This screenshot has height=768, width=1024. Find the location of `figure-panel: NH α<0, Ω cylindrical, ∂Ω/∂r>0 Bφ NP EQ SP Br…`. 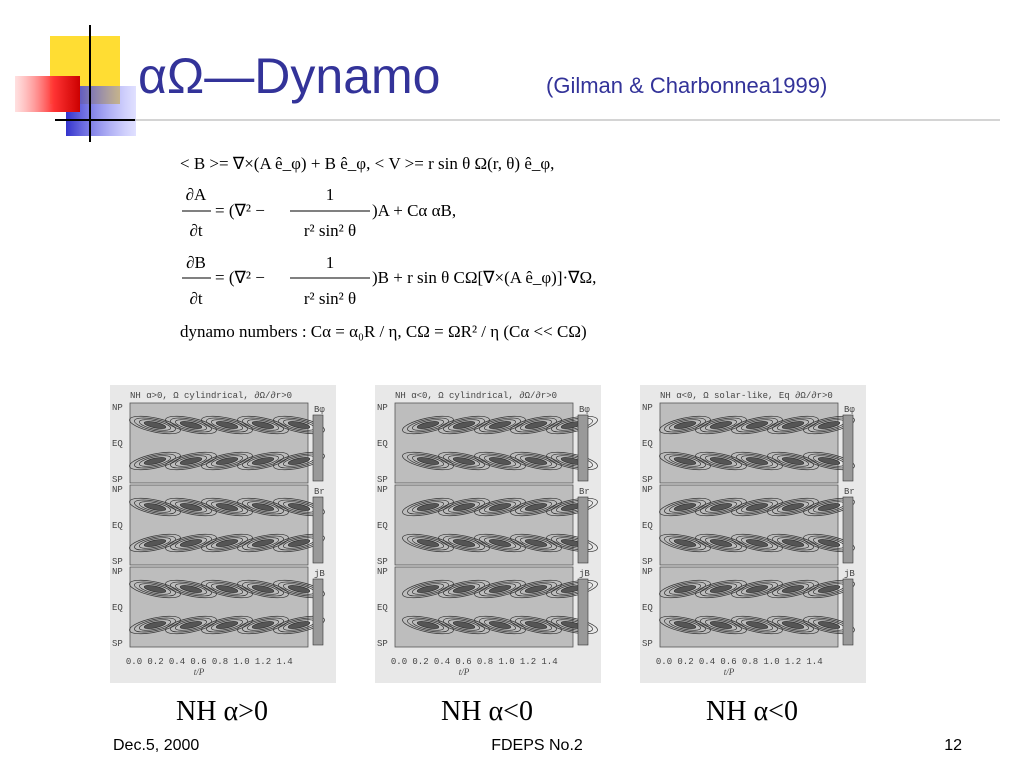

figure-panel: NH α<0, Ω cylindrical, ∂Ω/∂r>0 Bφ NP EQ SP Br… is located at coordinates (488, 556).